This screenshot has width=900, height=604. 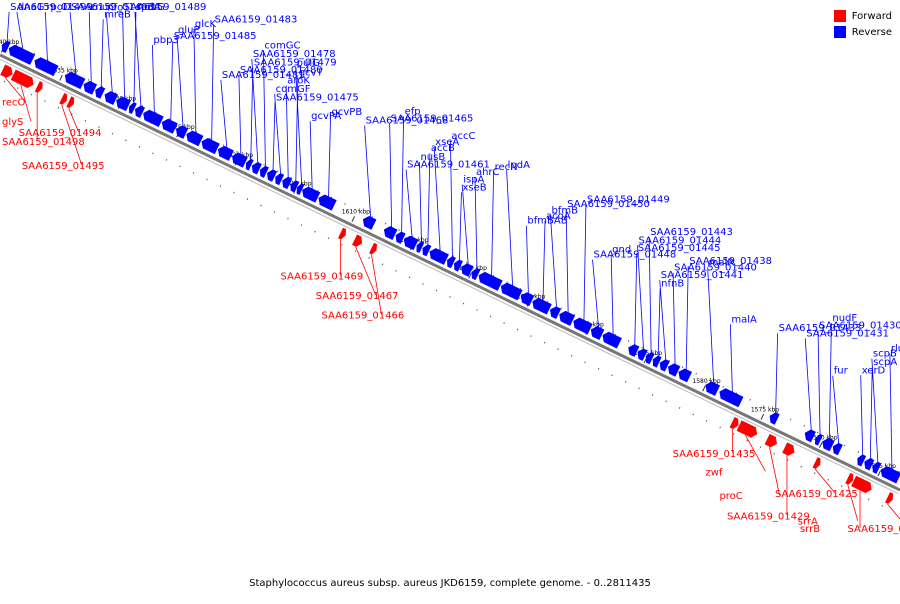 What do you see at coordinates (715, 268) in the screenshot?
I see `gene-label: SAA6159_01440` at bounding box center [715, 268].